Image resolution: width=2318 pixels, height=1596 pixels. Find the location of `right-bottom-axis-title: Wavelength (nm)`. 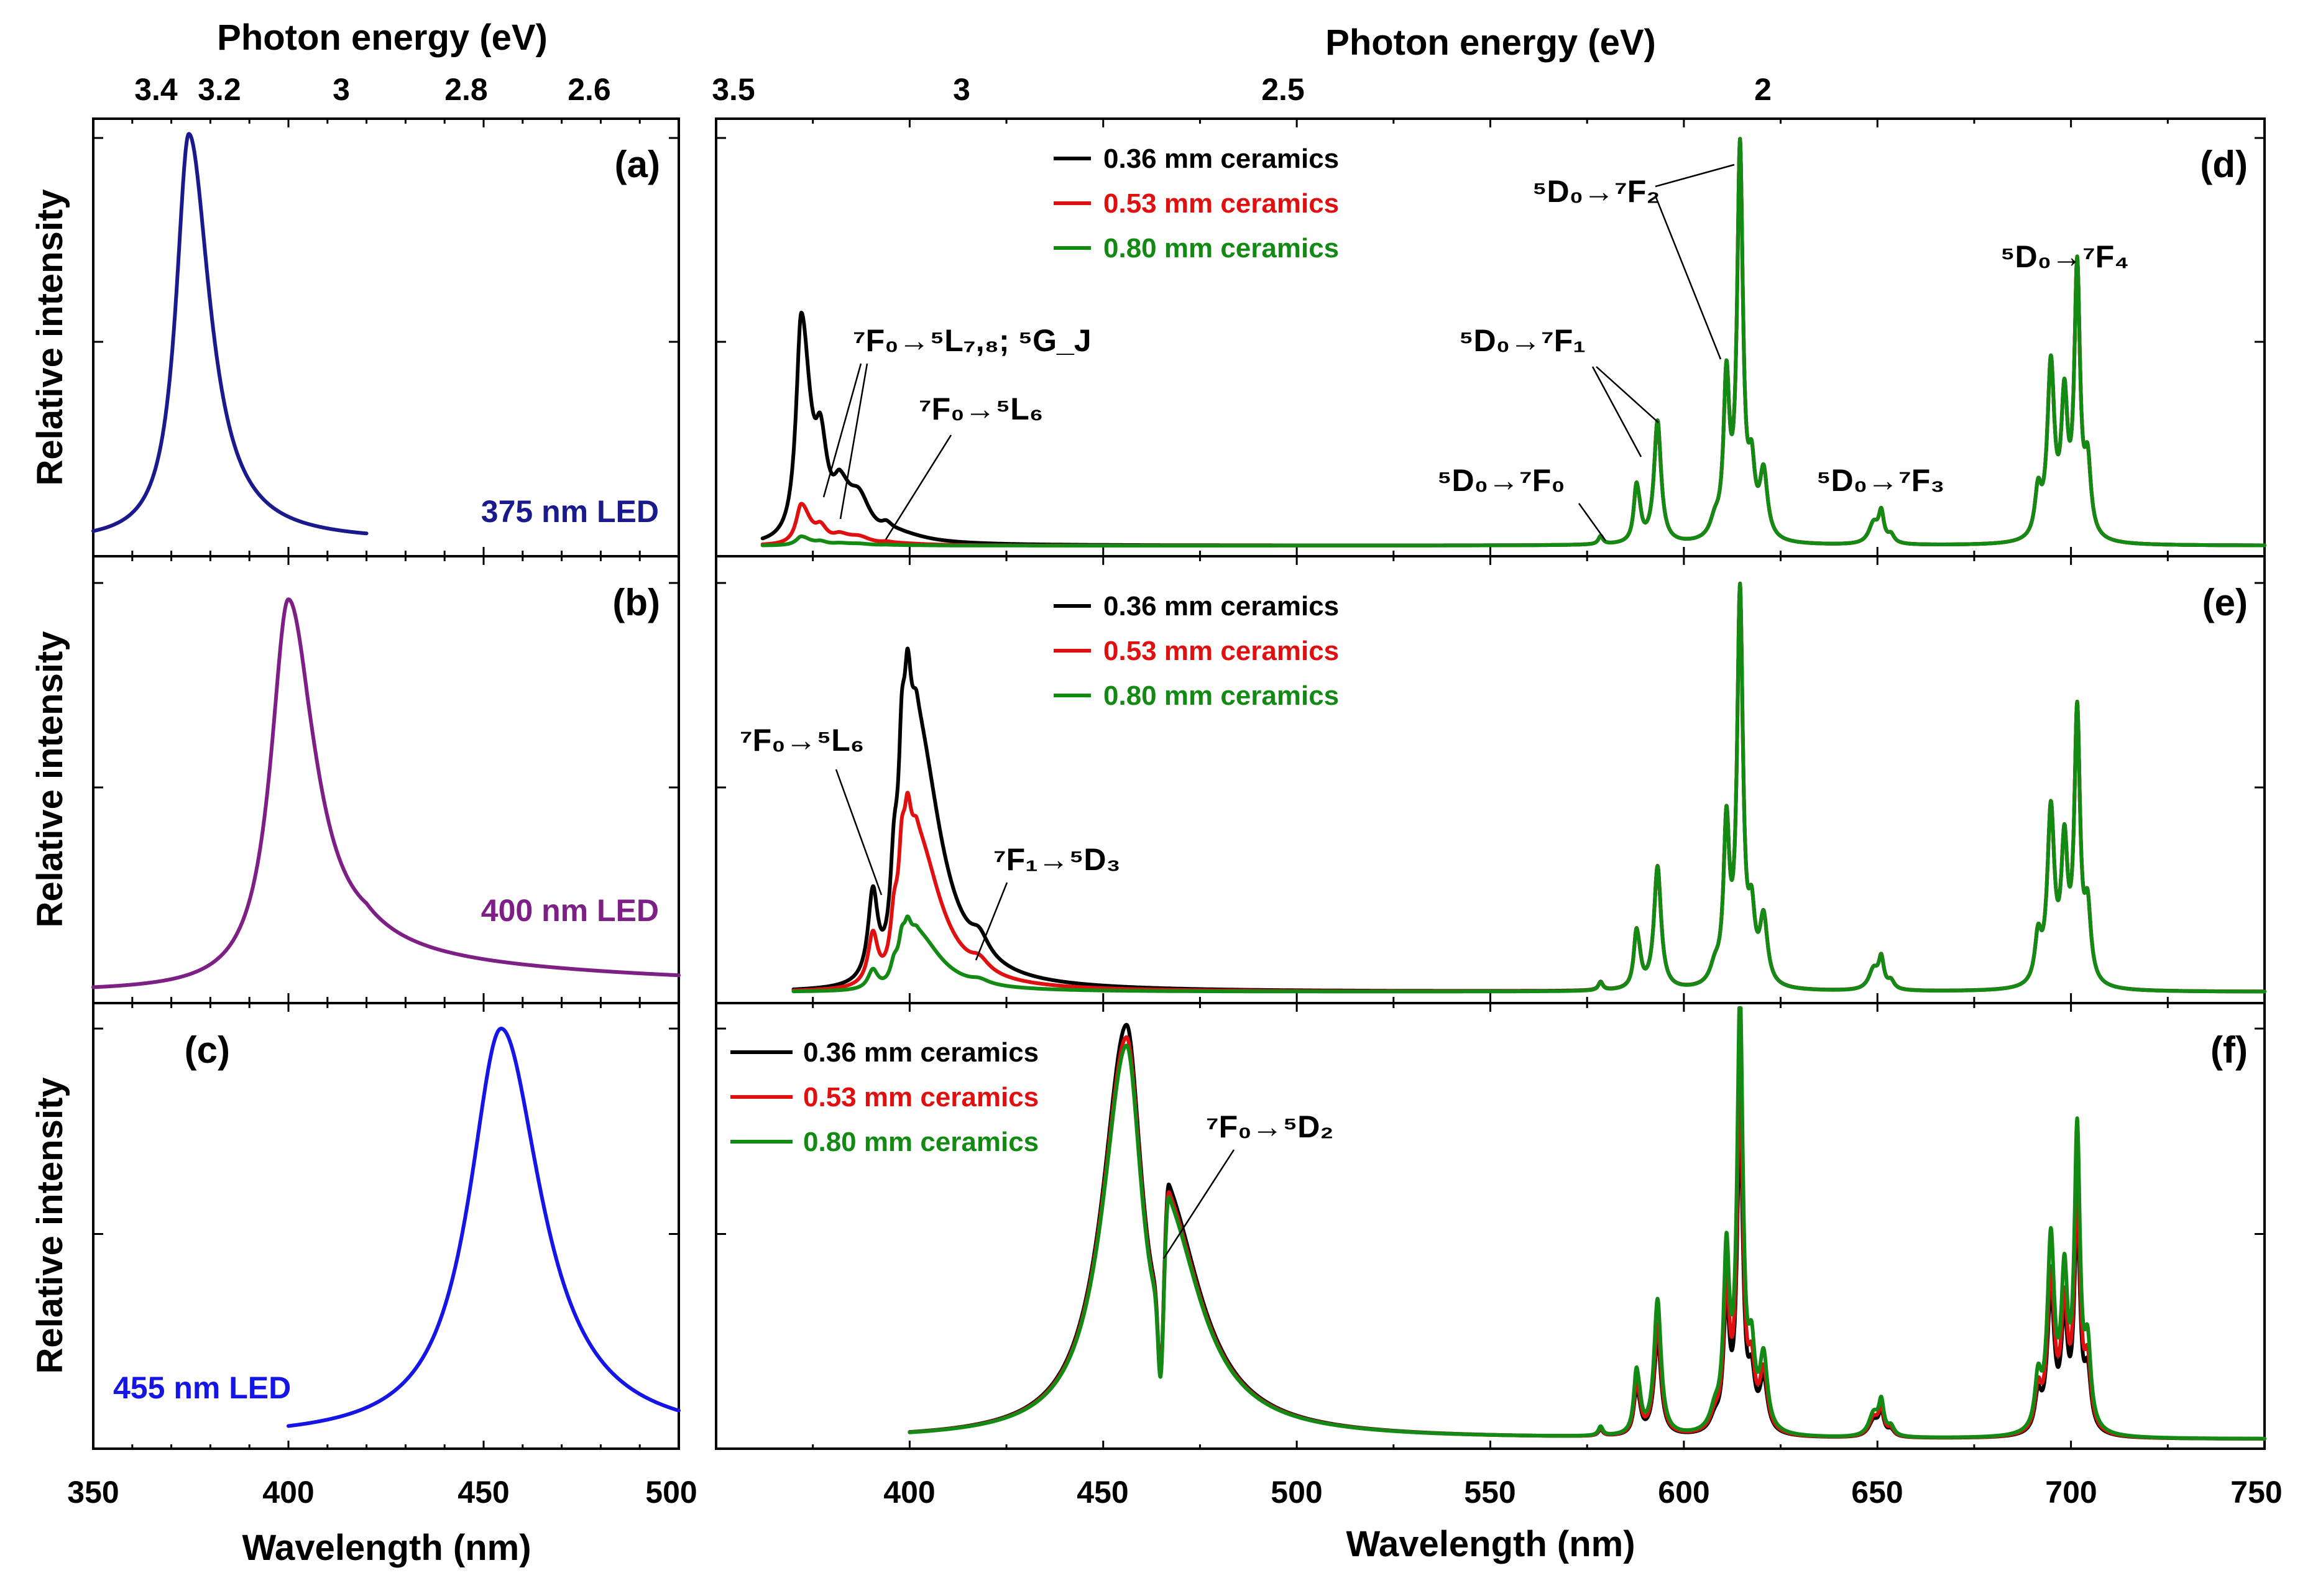

right-bottom-axis-title: Wavelength (nm) is located at coordinates (1490, 1544).